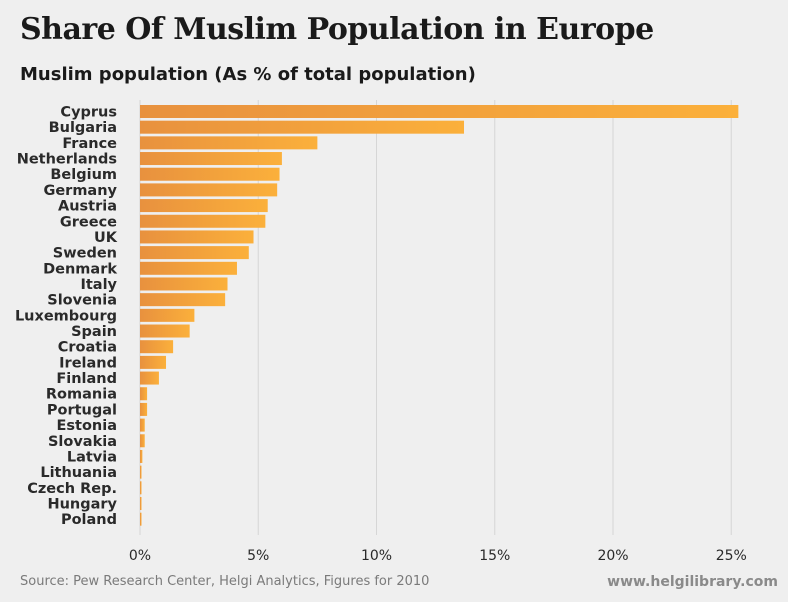 The height and width of the screenshot is (602, 788). Describe the element at coordinates (88, 363) in the screenshot. I see `category-label: Ireland` at that location.